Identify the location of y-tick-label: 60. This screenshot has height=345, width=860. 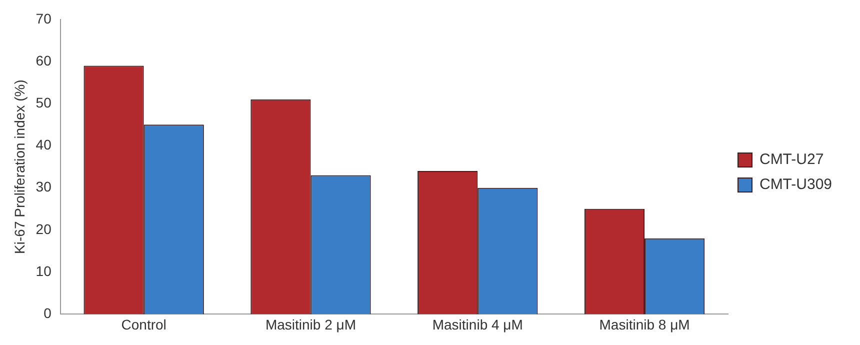
(44, 60).